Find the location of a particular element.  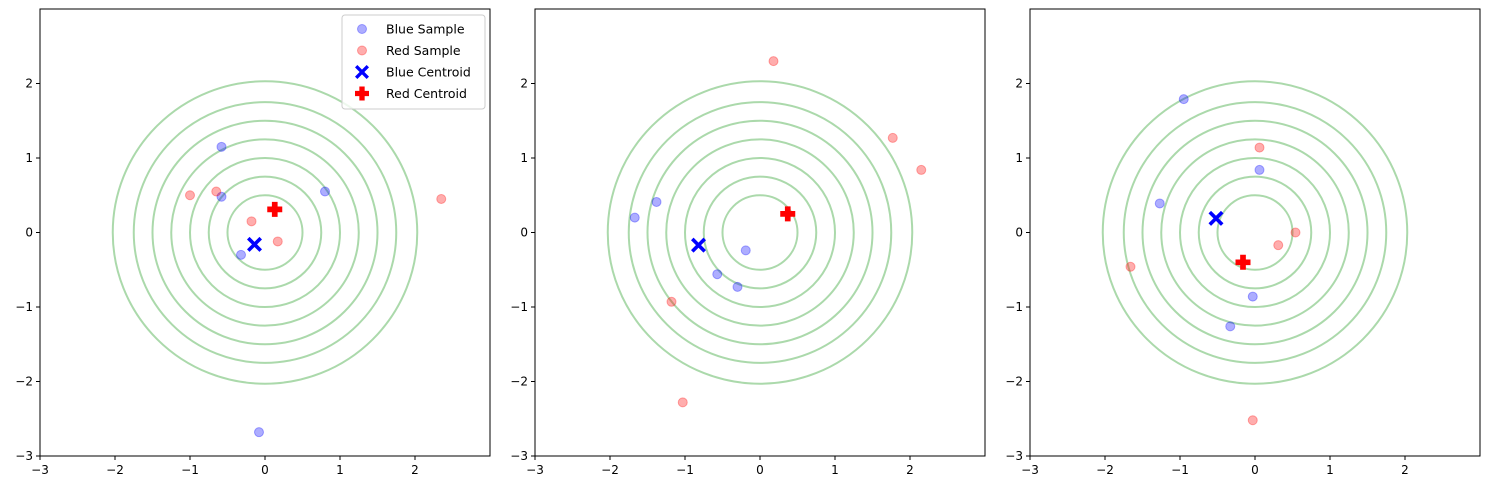

legend-label: Blue Centroid is located at coordinates (428, 72).